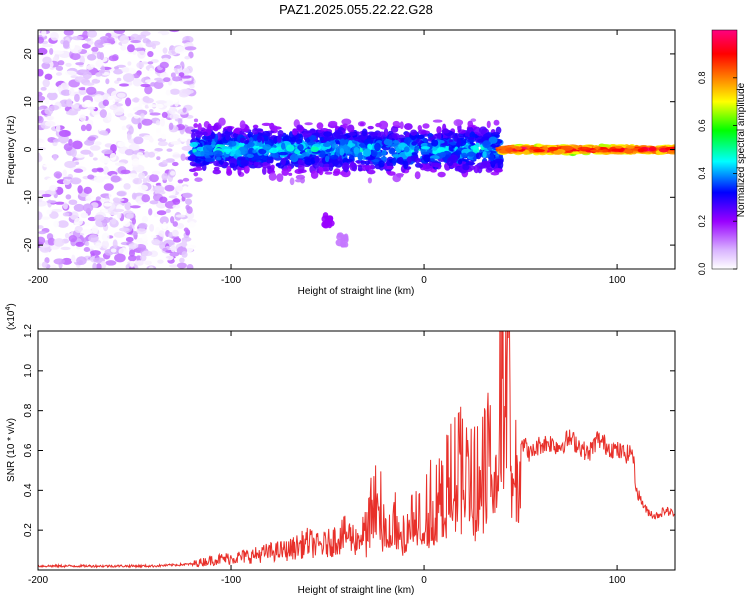 The width and height of the screenshot is (750, 600). Describe the element at coordinates (28, 102) in the screenshot. I see `y-tick-label: 10` at that location.